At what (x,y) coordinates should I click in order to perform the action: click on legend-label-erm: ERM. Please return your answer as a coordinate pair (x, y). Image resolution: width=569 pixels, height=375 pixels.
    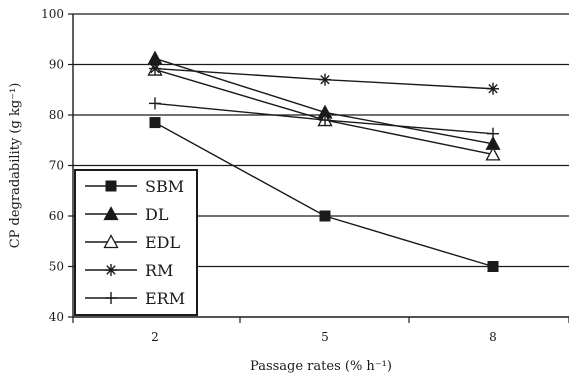
    Looking at the image, I should click on (165, 298).